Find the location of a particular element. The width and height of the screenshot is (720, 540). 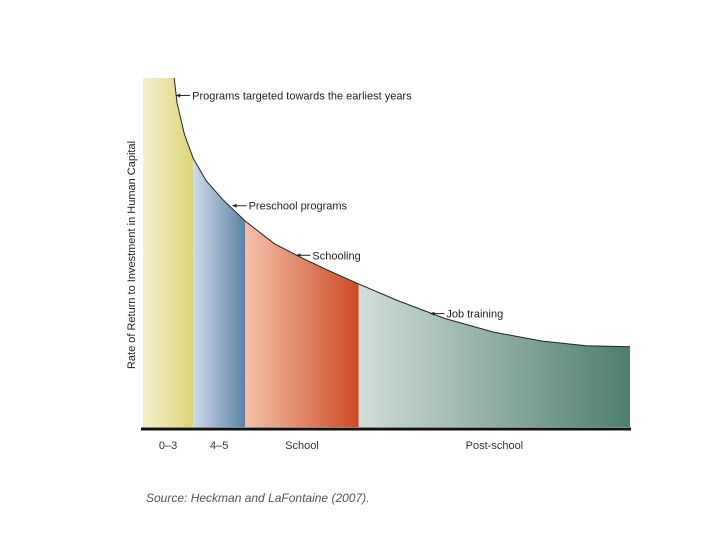

annotation-label: Schooling is located at coordinates (336, 256).